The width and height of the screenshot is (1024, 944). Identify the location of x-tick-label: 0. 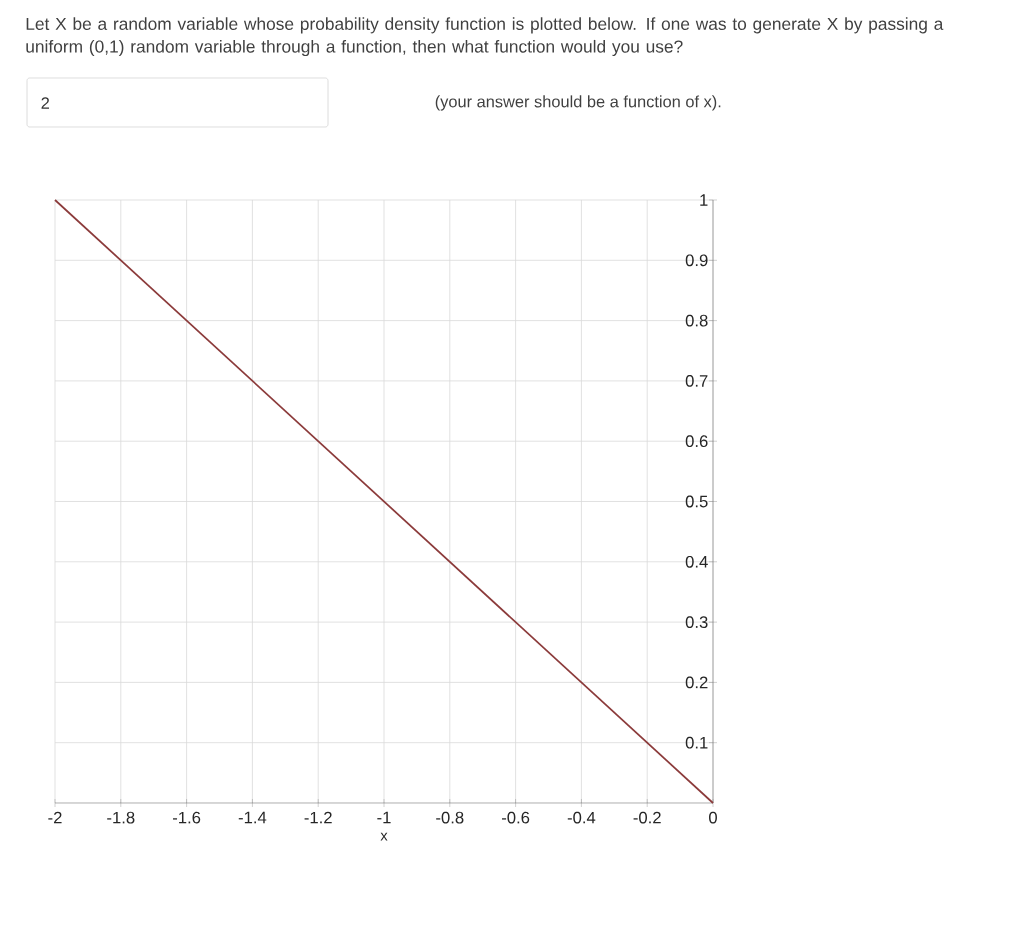
(713, 817).